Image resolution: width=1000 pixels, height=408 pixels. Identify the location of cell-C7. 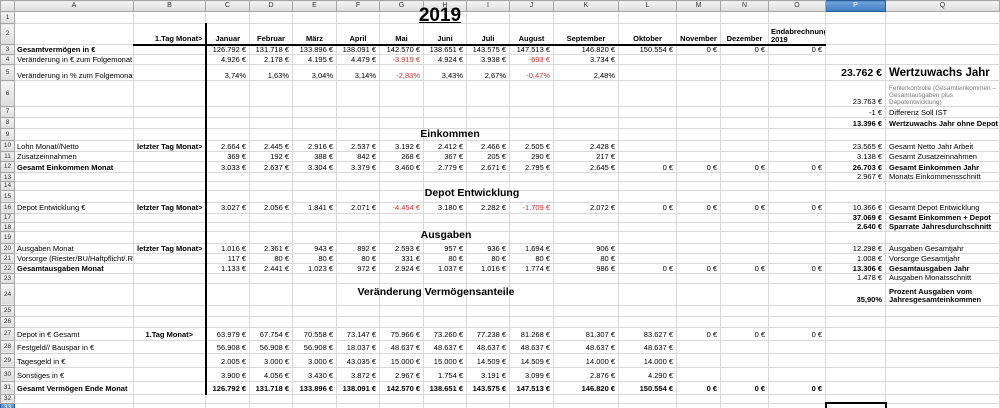
(227, 112).